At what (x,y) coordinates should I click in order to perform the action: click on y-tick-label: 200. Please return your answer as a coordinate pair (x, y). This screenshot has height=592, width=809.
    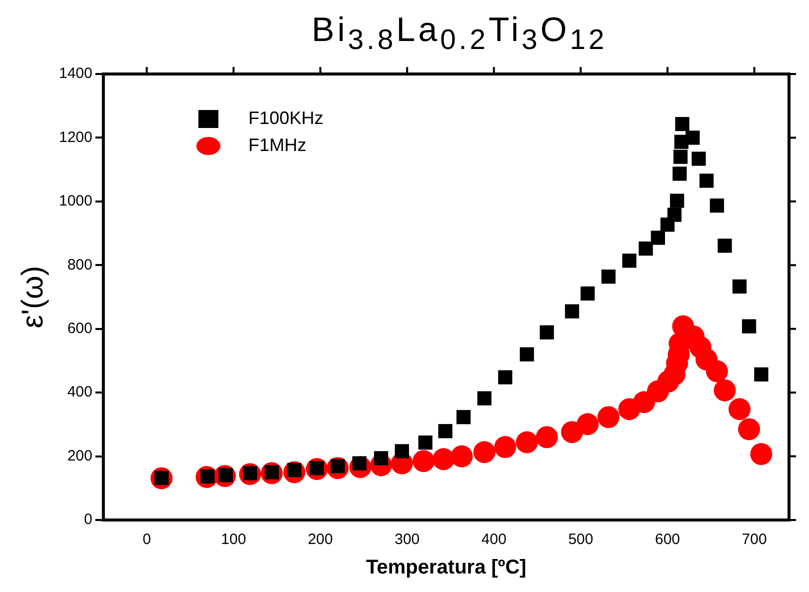
    Looking at the image, I should click on (79, 455).